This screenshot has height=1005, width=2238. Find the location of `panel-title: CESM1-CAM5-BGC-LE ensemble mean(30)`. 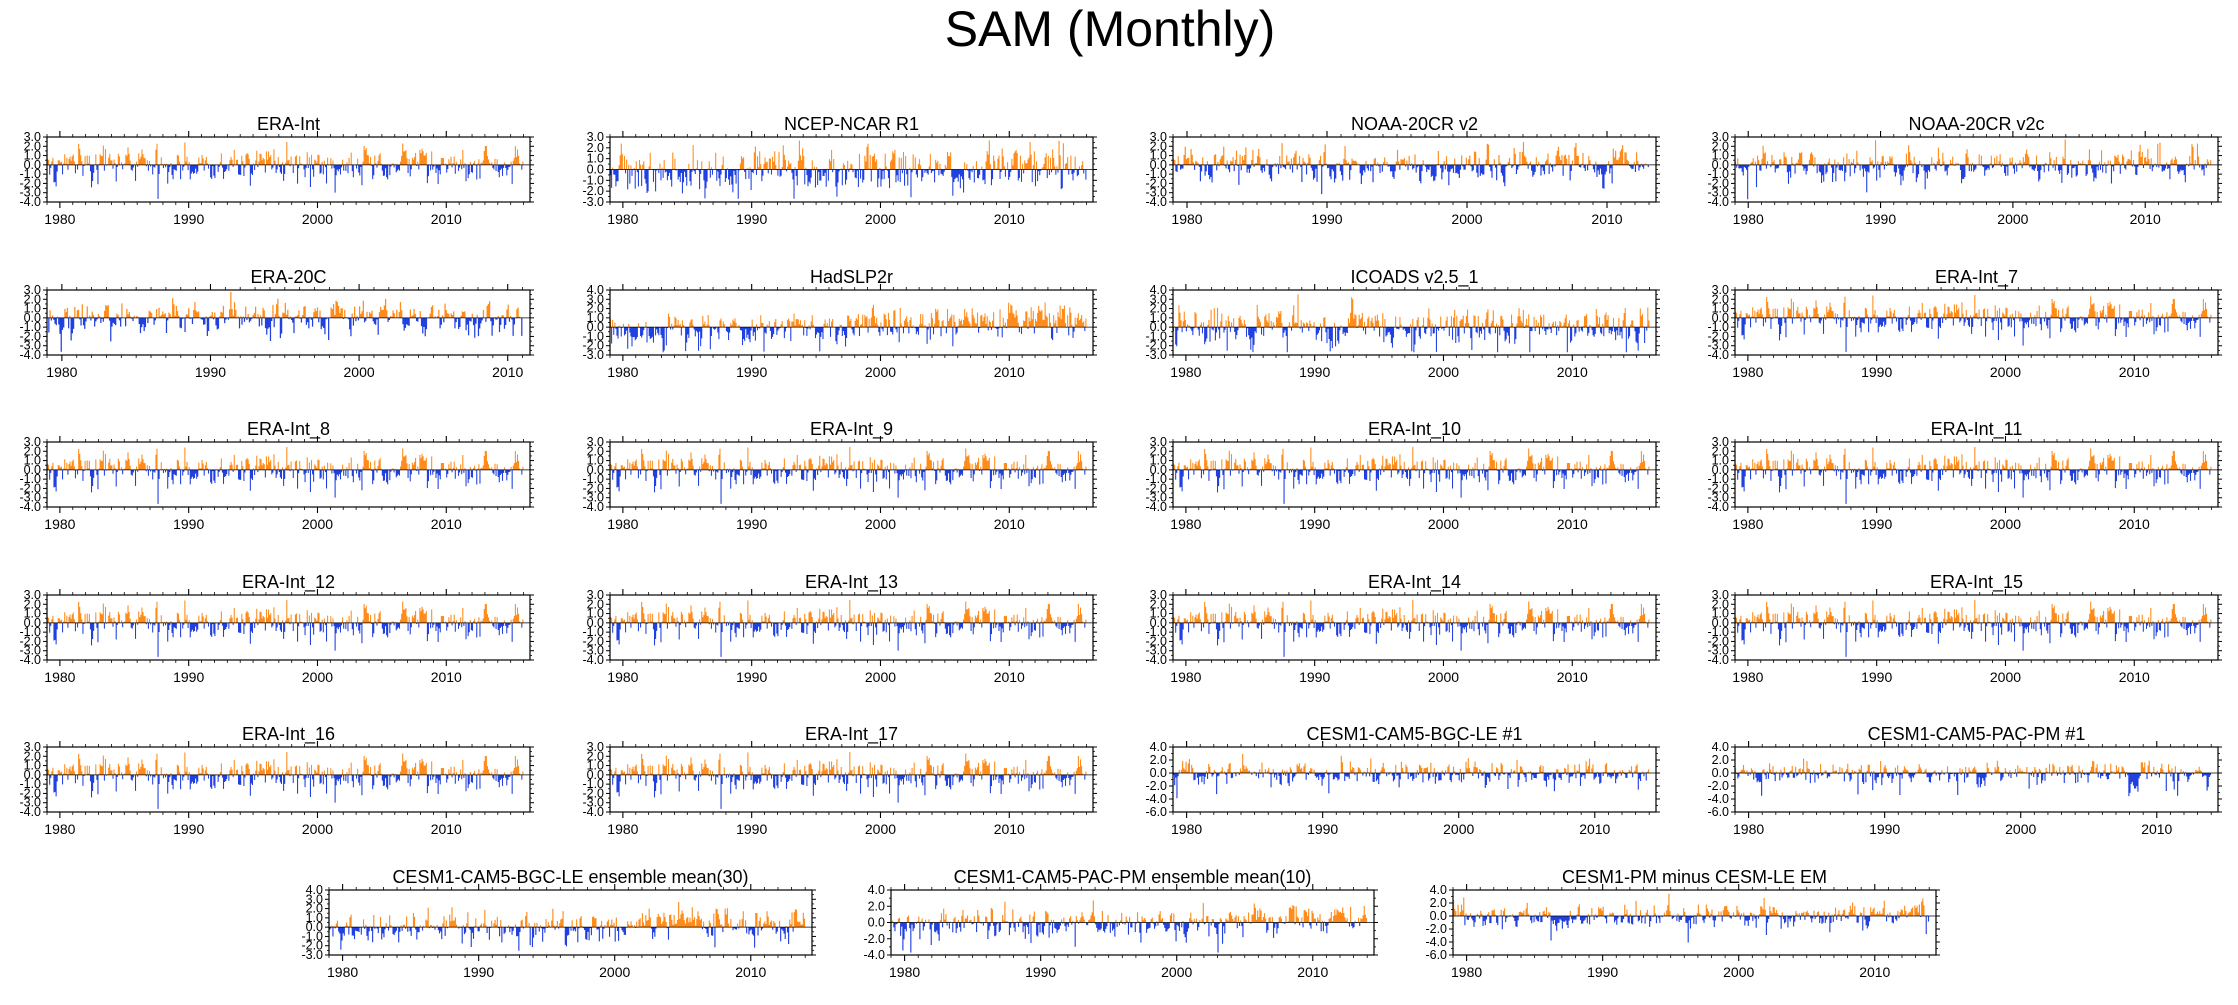

panel-title: CESM1-CAM5-BGC-LE ensemble mean(30) is located at coordinates (570, 877).